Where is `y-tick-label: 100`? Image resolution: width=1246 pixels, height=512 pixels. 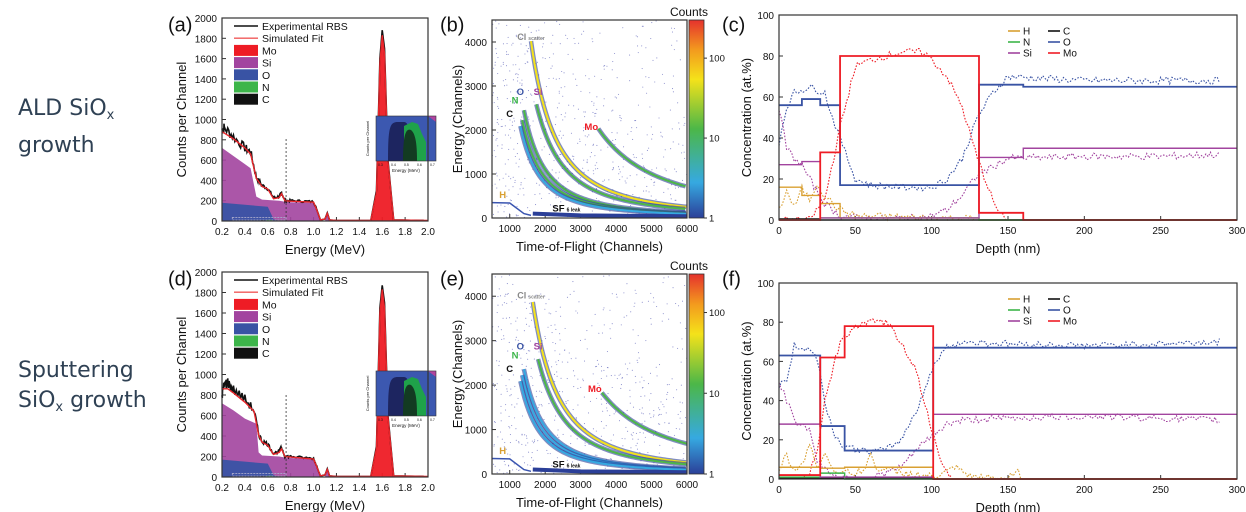
y-tick-label: 100 is located at coordinates (765, 16).